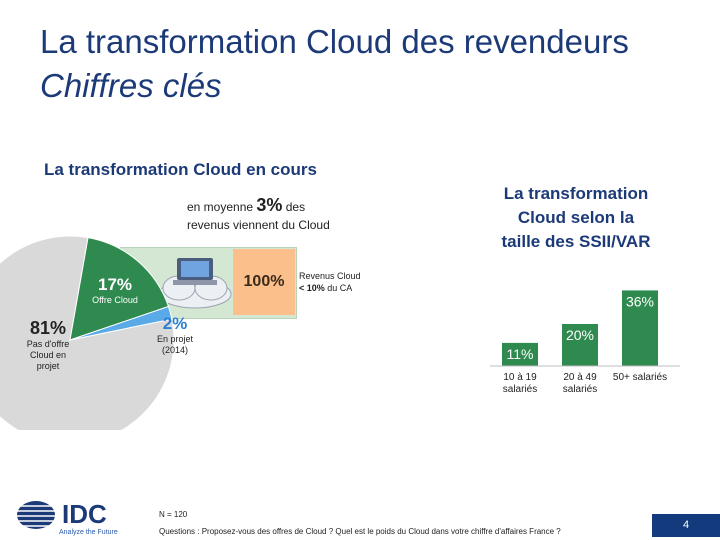 Image resolution: width=720 pixels, height=540 pixels. What do you see at coordinates (580, 389) in the screenshot?
I see `category-label-1-1: salariés` at bounding box center [580, 389].